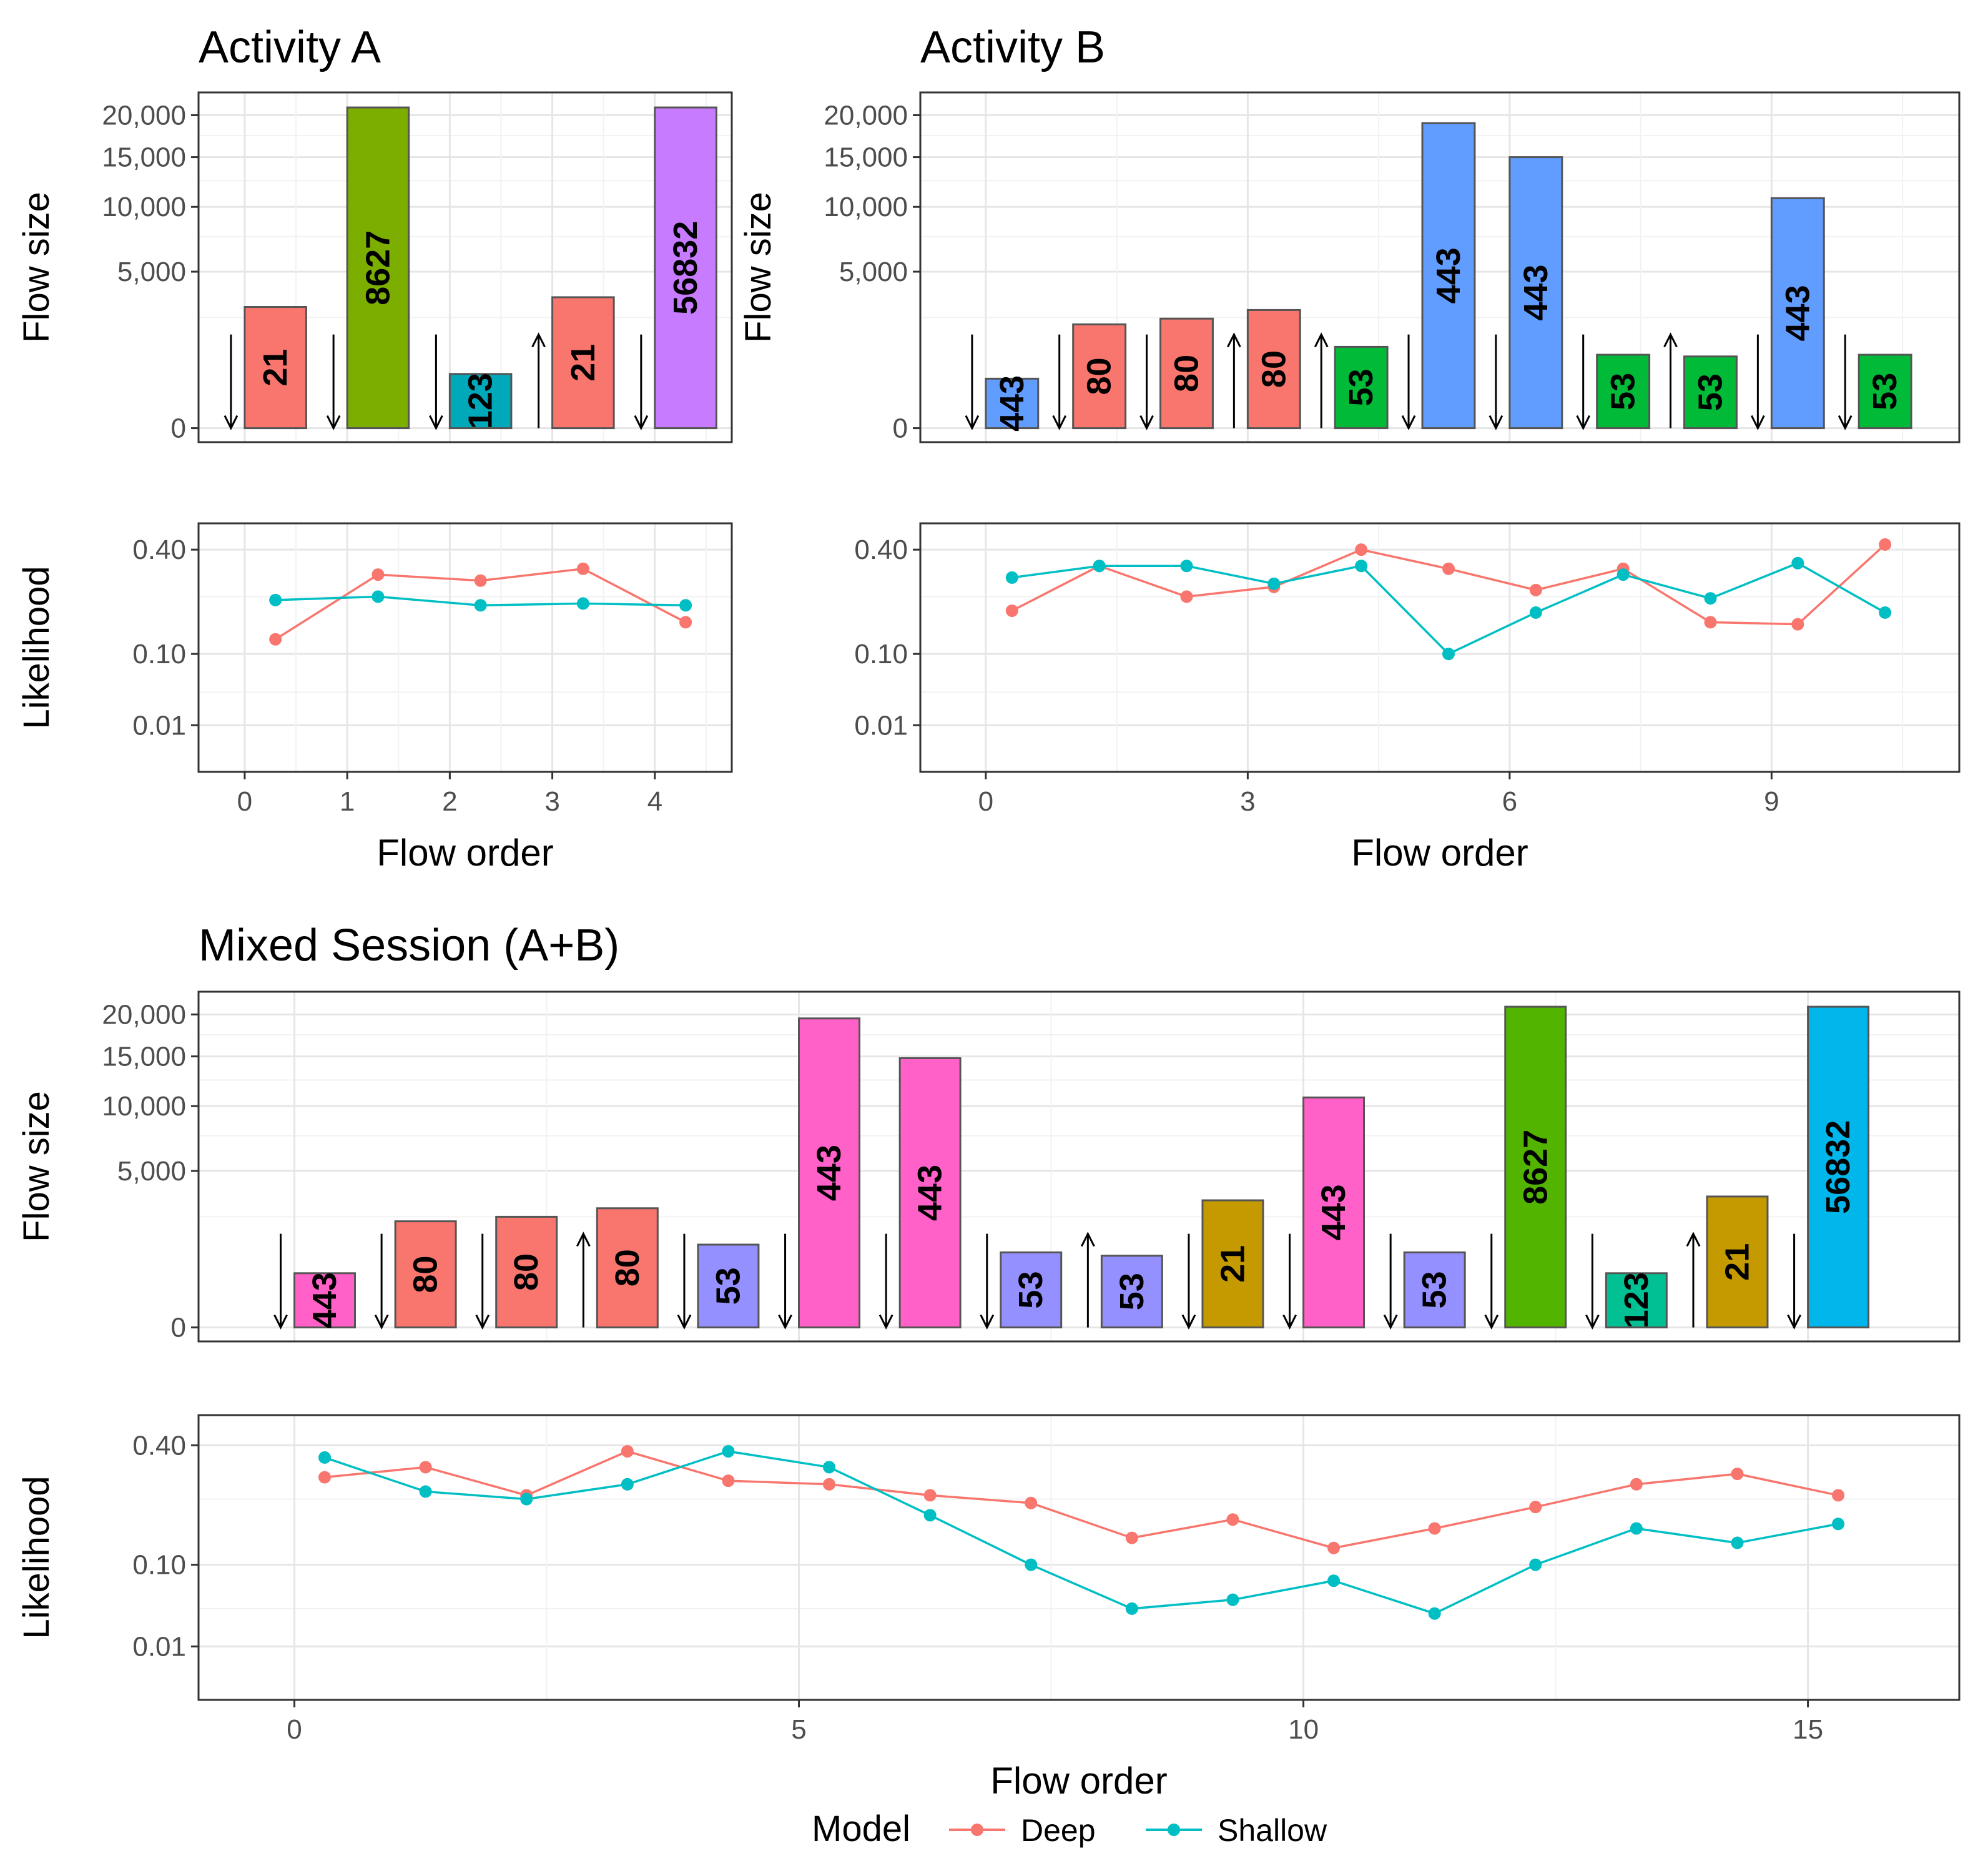 The height and width of the screenshot is (1871, 1988). What do you see at coordinates (1081, 1500) in the screenshot?
I see `series-line-deep` at bounding box center [1081, 1500].